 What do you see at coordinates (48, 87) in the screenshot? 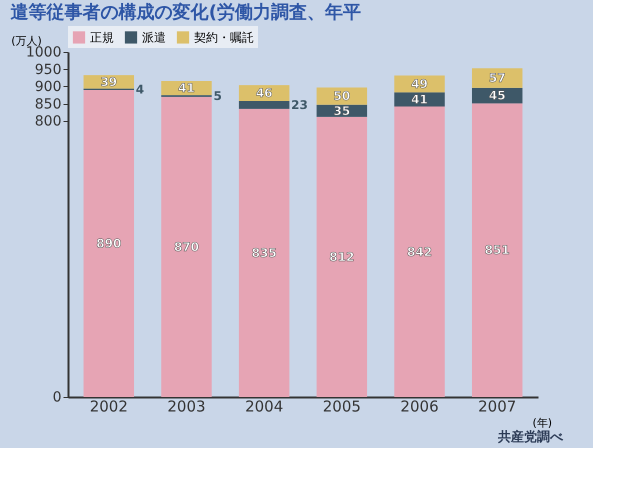
I see `y-tick-label: 900` at bounding box center [48, 87].